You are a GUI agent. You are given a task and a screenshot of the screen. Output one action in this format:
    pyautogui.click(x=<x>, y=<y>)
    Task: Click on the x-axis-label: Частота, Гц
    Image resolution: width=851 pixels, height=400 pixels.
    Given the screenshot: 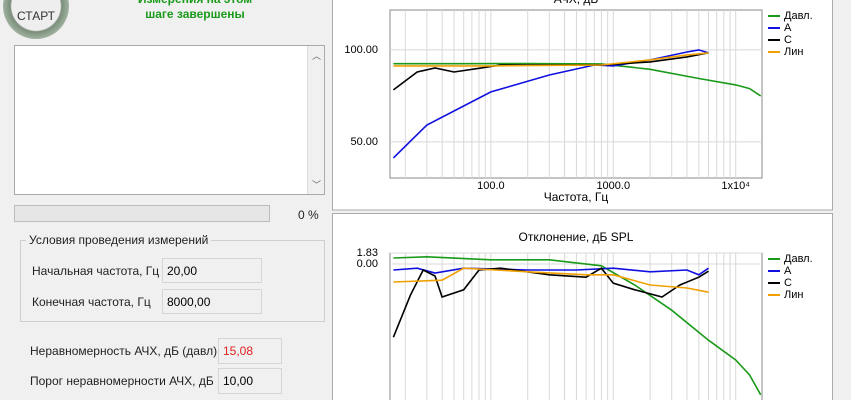 What is the action you would take?
    pyautogui.click(x=576, y=197)
    